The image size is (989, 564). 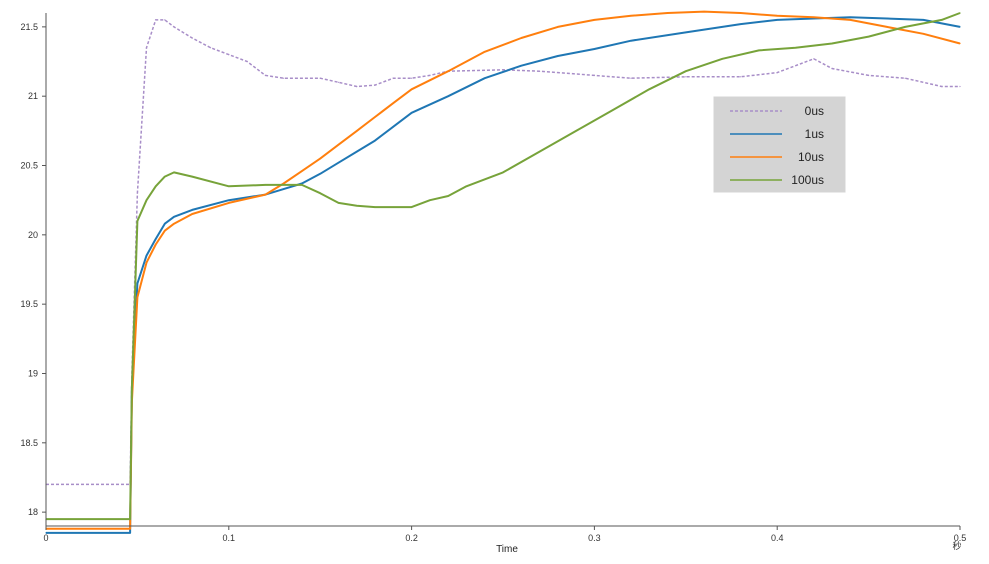 What do you see at coordinates (229, 538) in the screenshot?
I see `x-tick-label: 0.1` at bounding box center [229, 538].